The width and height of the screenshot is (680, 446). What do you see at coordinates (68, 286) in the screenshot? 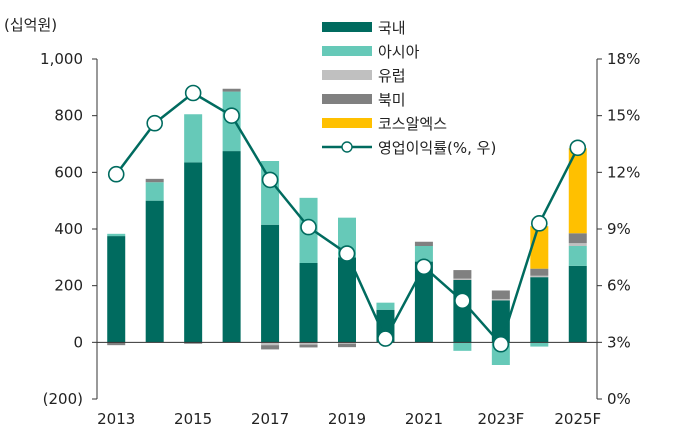
I see `y-left-tick-label-2: 200` at bounding box center [68, 286].